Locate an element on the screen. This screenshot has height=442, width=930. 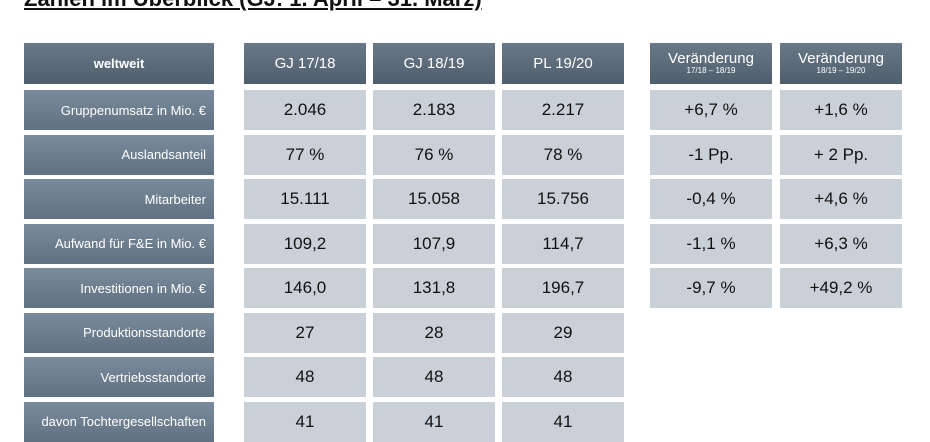
cell-value: +6,7 % is located at coordinates (711, 110).